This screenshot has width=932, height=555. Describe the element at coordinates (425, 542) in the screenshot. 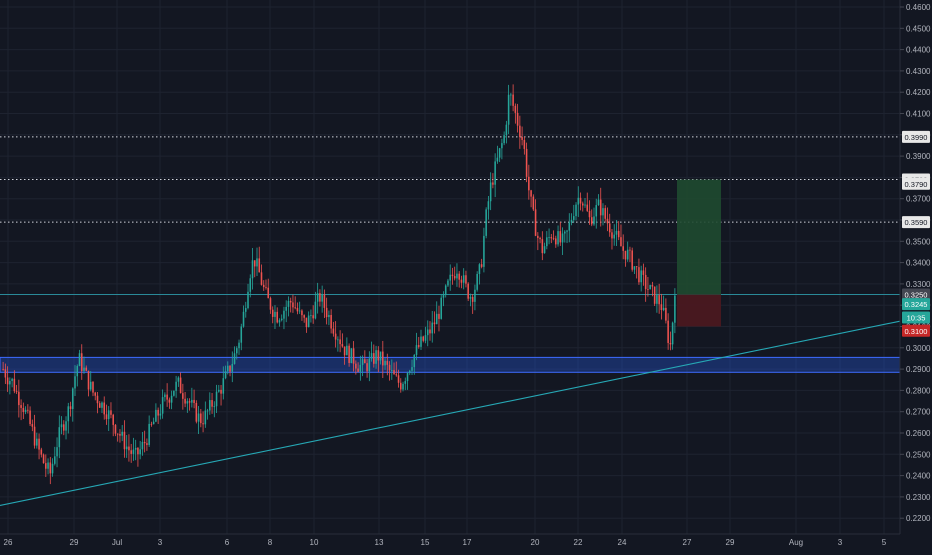

I see `time-tick-label: 15` at that location.